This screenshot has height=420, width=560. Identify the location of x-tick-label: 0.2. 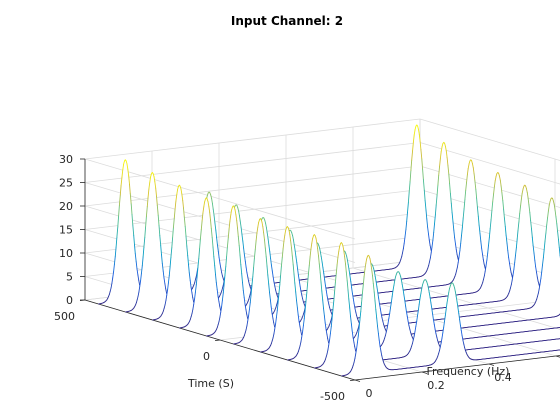
(436, 385).